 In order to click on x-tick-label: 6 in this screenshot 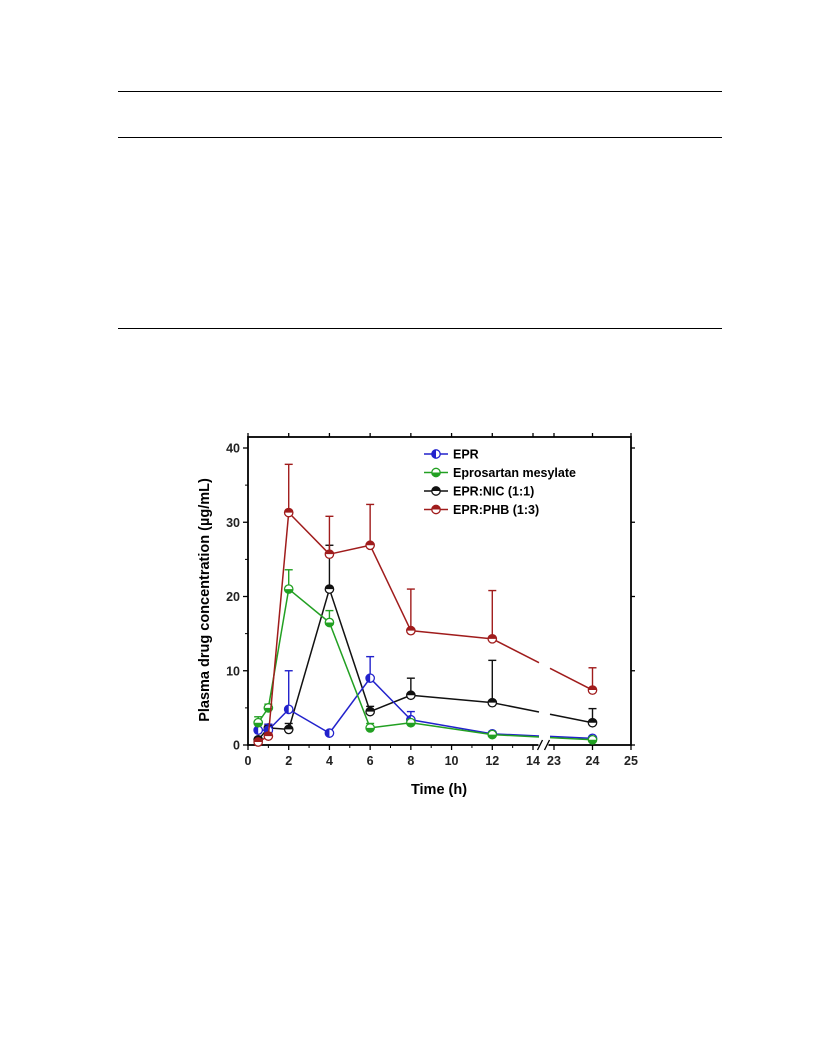, I will do `click(370, 761)`.